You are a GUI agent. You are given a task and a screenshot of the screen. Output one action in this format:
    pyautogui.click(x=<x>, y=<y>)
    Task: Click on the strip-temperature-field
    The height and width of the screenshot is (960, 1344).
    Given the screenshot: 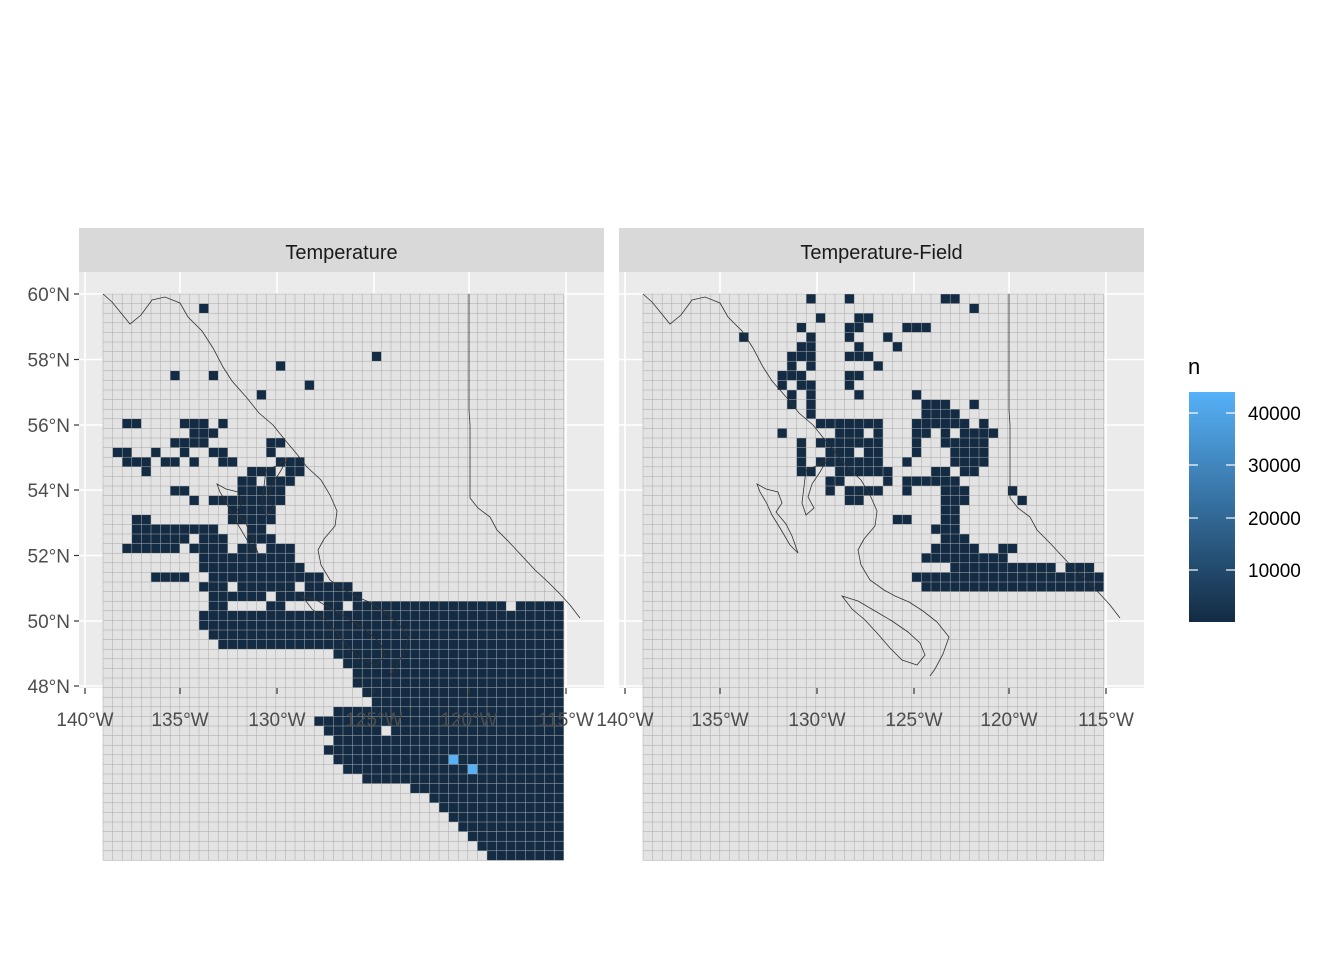 What is the action you would take?
    pyautogui.click(x=881, y=250)
    